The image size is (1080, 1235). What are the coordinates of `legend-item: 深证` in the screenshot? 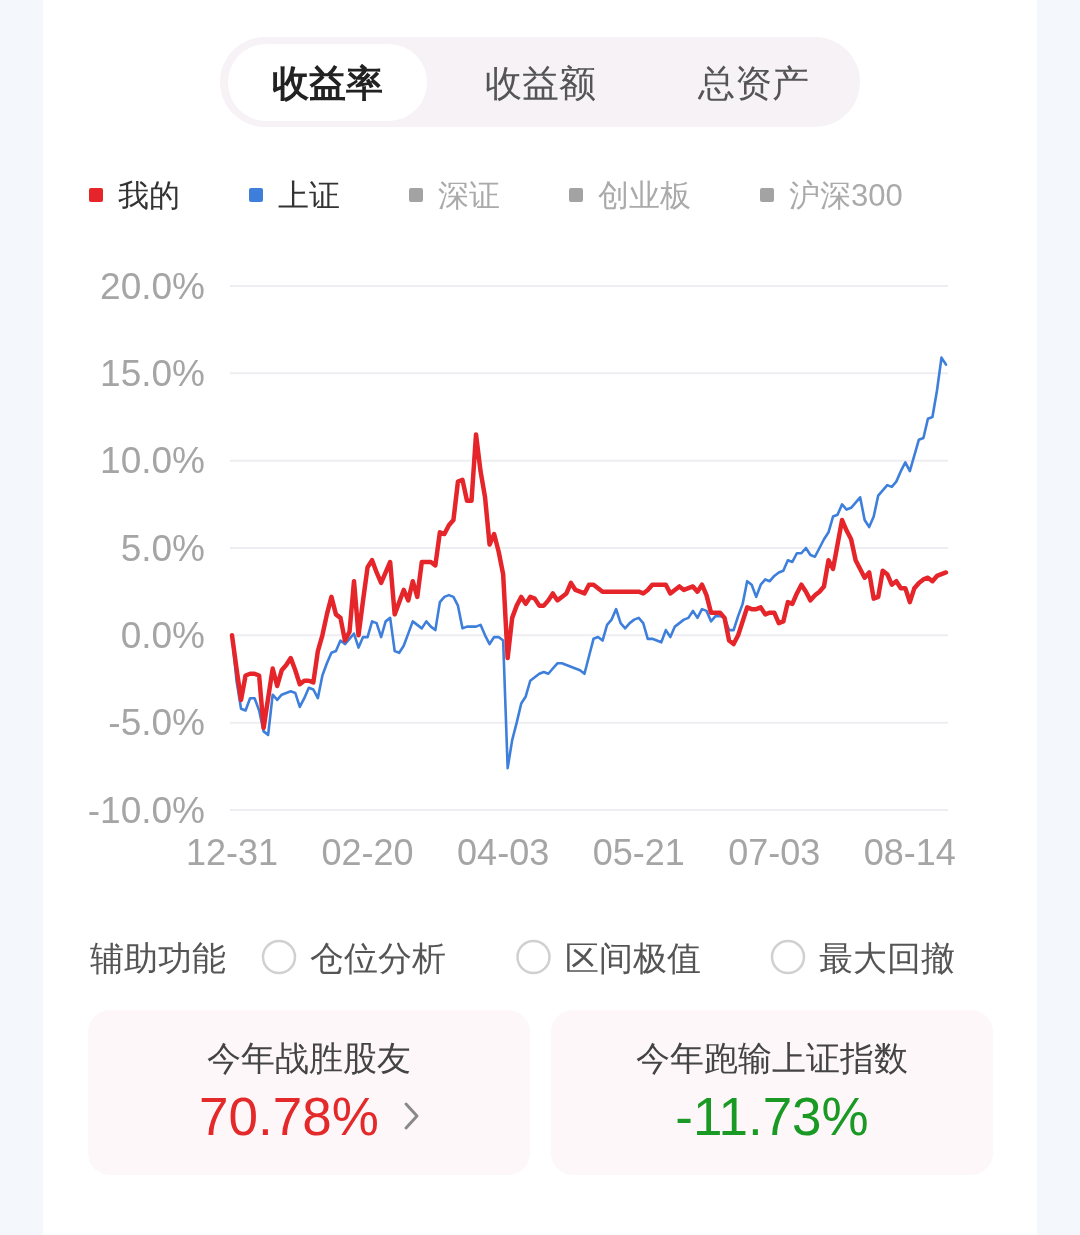 It's located at (454, 195).